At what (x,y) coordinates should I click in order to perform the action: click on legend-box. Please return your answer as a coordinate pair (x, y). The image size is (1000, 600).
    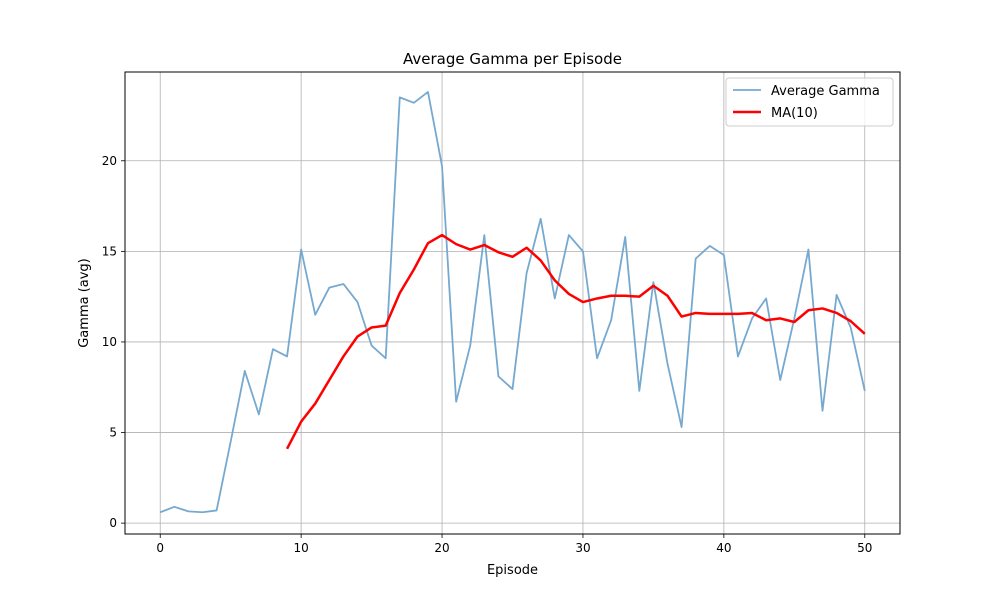
    Looking at the image, I should click on (809, 102).